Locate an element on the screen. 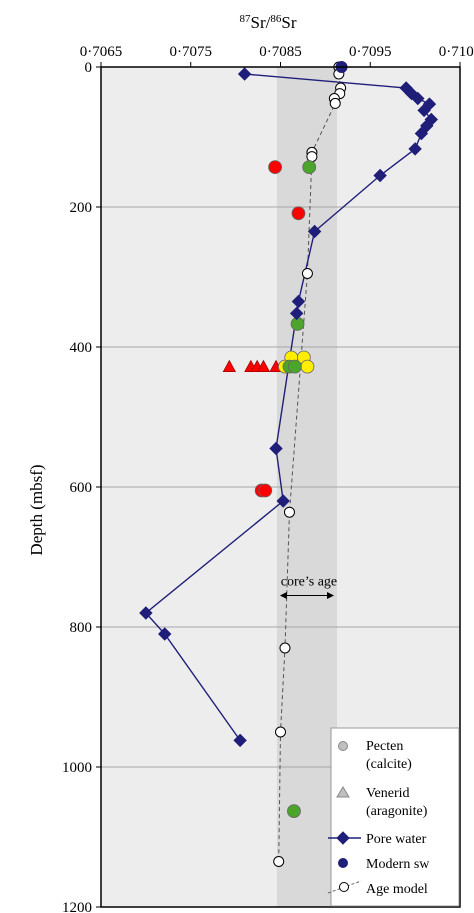  legend-pecten-sublabel: (calcite) is located at coordinates (389, 764).